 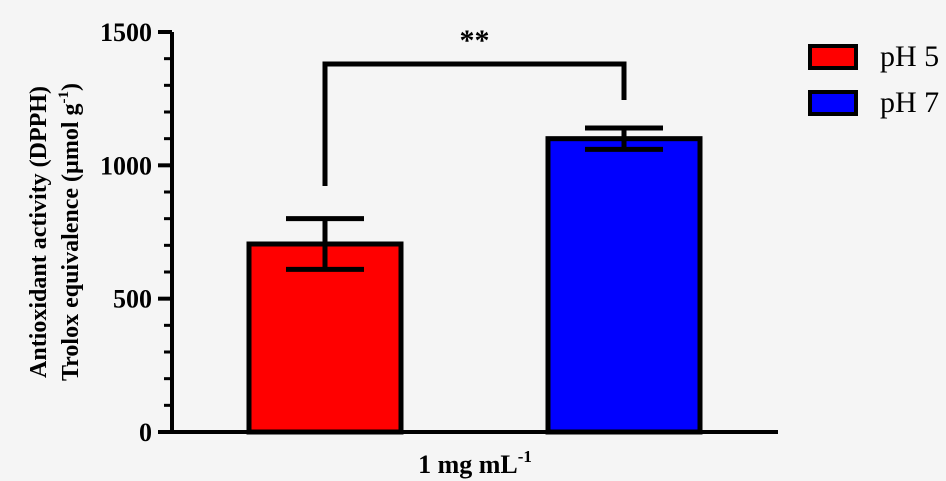 I want to click on y-axis-label-line1: Antioxidant activity (DPPH), so click(x=39, y=232).